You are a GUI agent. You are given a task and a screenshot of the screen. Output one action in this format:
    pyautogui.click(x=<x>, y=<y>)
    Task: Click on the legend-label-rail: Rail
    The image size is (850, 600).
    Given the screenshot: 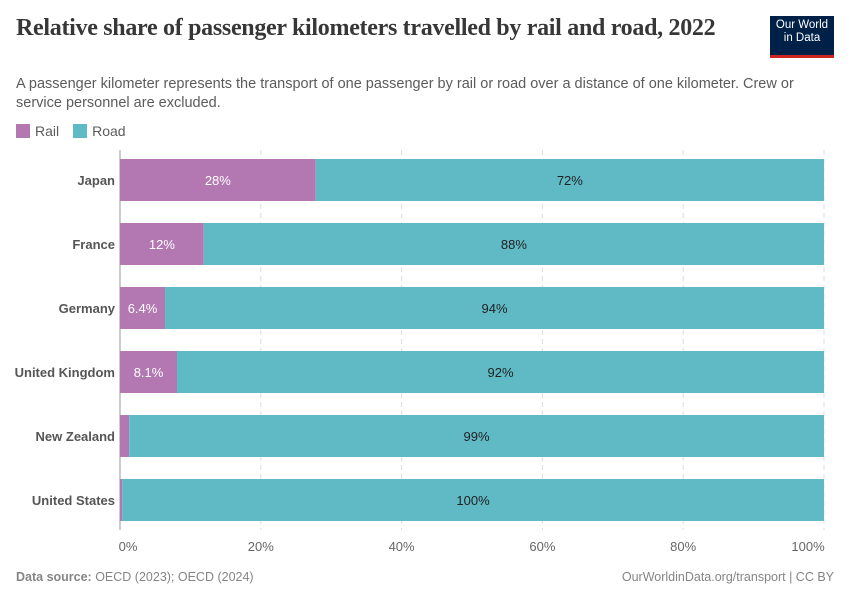 What is the action you would take?
    pyautogui.click(x=47, y=131)
    